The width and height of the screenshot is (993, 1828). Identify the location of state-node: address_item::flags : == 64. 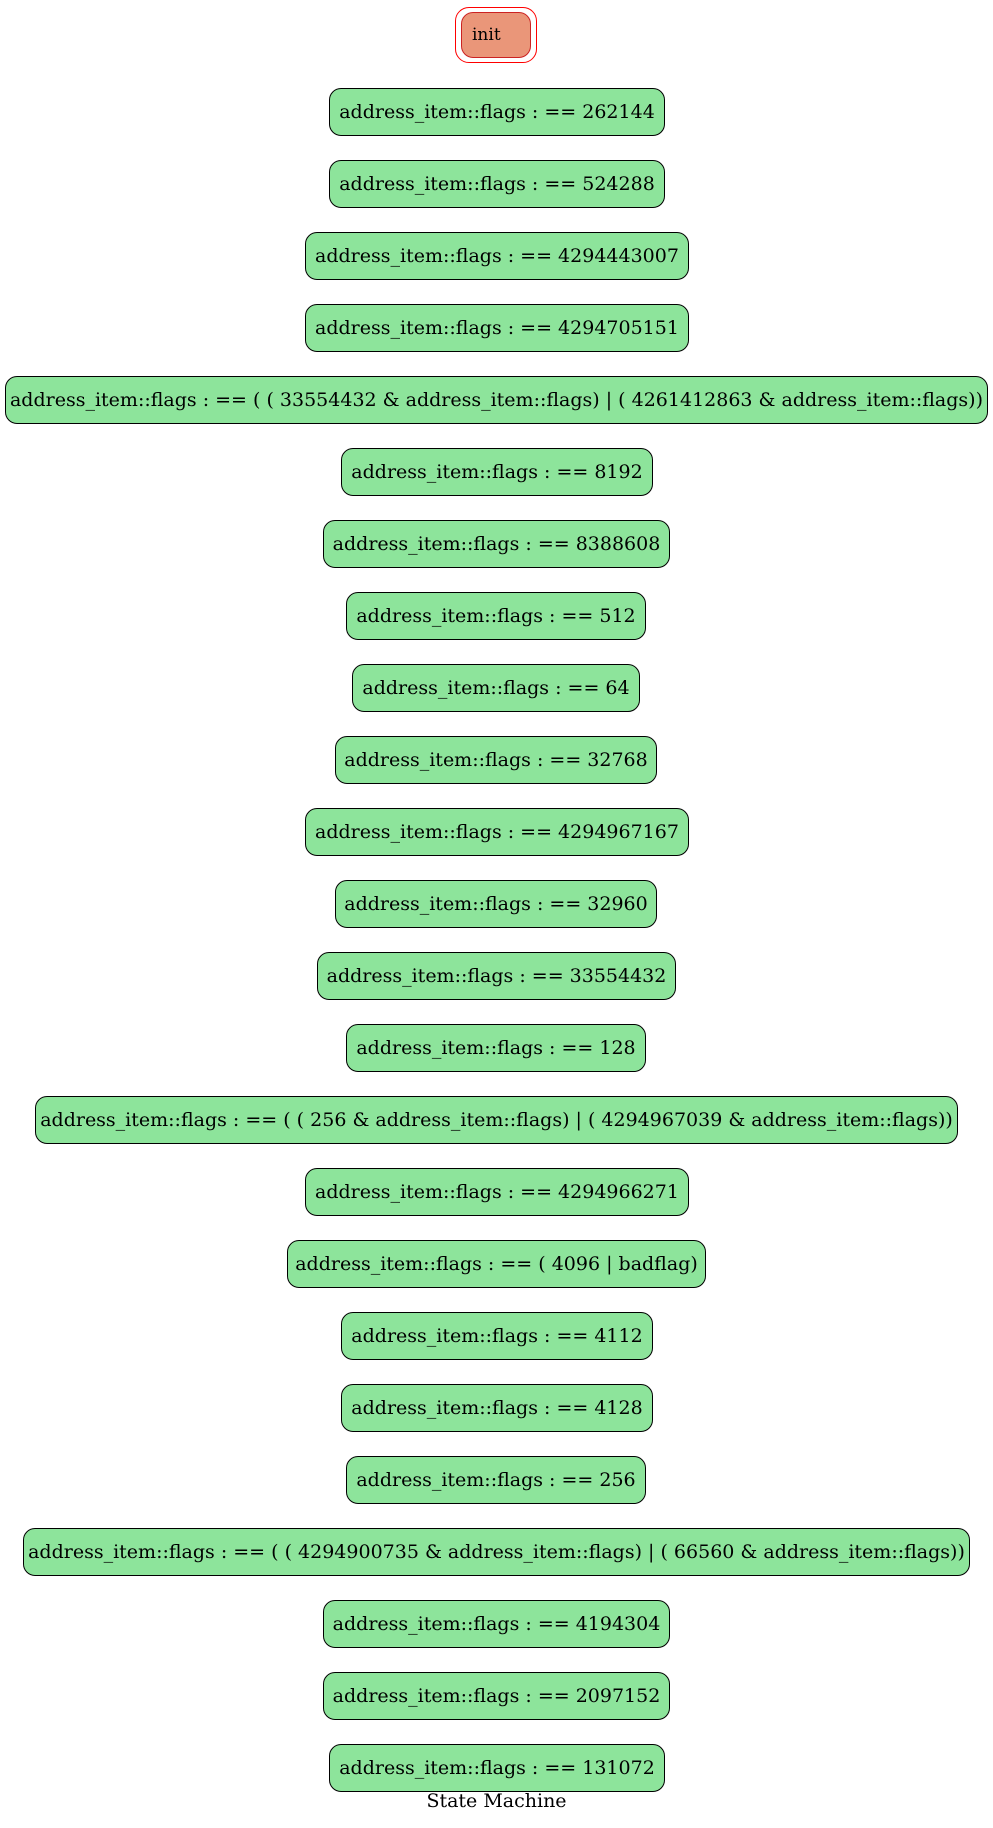
(496, 688).